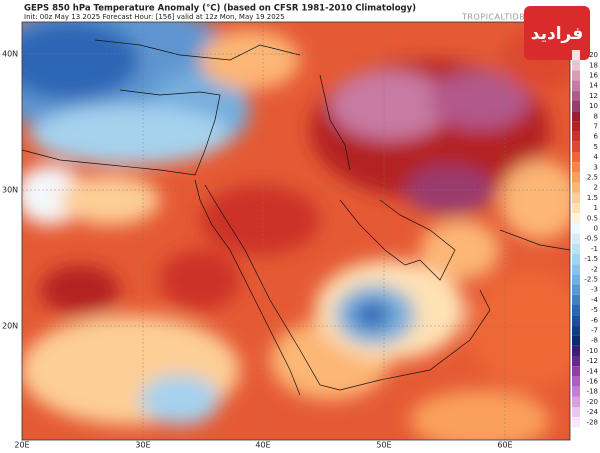 The height and width of the screenshot is (453, 600). Describe the element at coordinates (494, 17) in the screenshot. I see `watermark: TROPICALTIDBI` at that location.